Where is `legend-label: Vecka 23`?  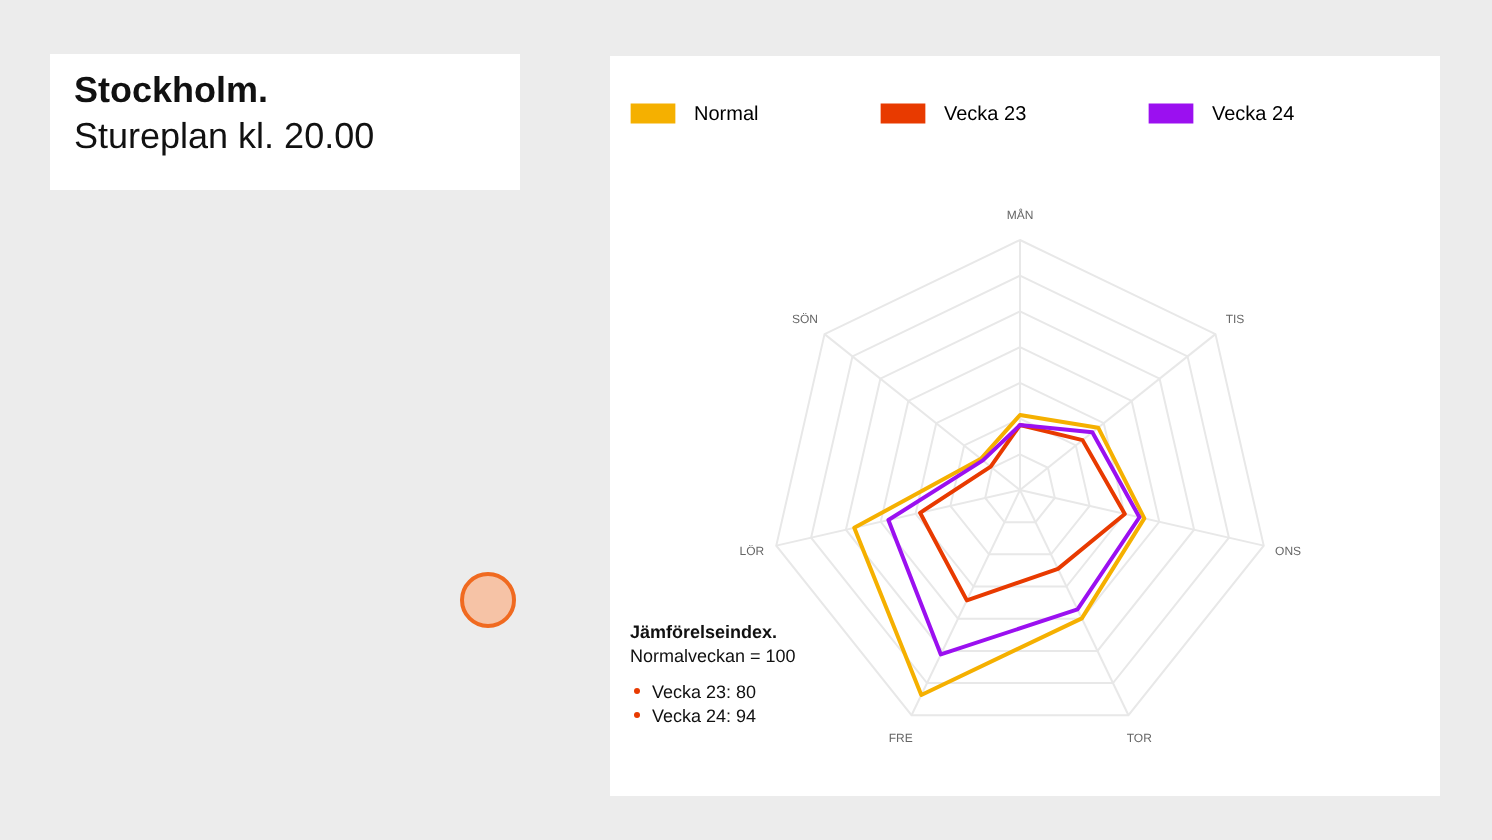
legend-label: Vecka 23 is located at coordinates (986, 114).